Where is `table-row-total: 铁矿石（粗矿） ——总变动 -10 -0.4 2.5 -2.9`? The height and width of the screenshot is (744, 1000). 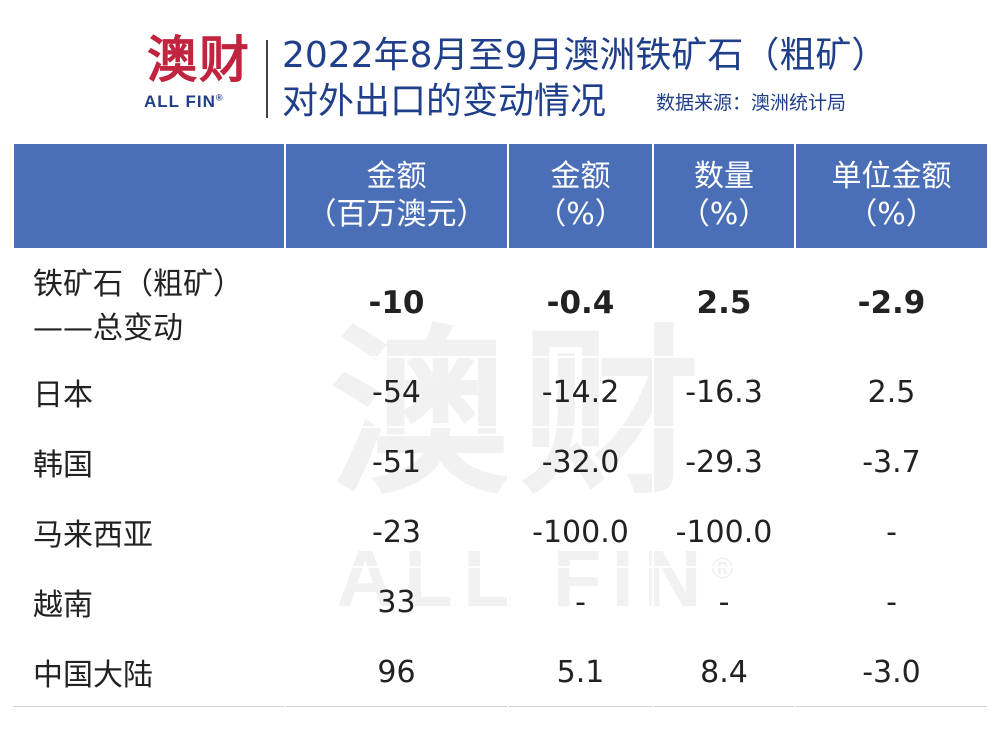 table-row-total: 铁矿石（粗矿） ——总变动 -10 -0.4 2.5 -2.9 is located at coordinates (501, 303).